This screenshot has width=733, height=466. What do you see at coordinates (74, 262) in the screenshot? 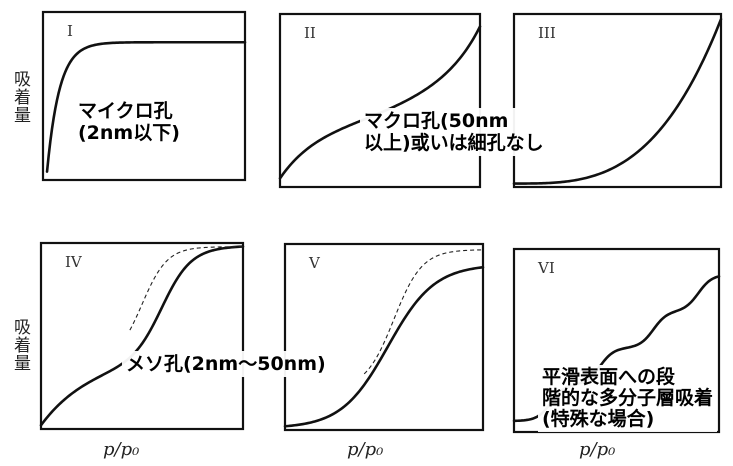
I see `panel-roman-label: IV` at bounding box center [74, 262].